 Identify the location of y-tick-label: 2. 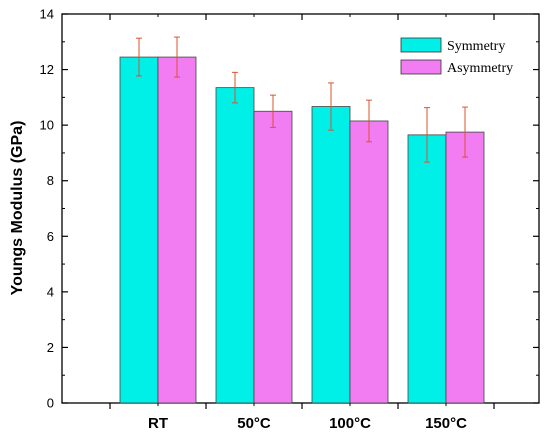
(50, 347).